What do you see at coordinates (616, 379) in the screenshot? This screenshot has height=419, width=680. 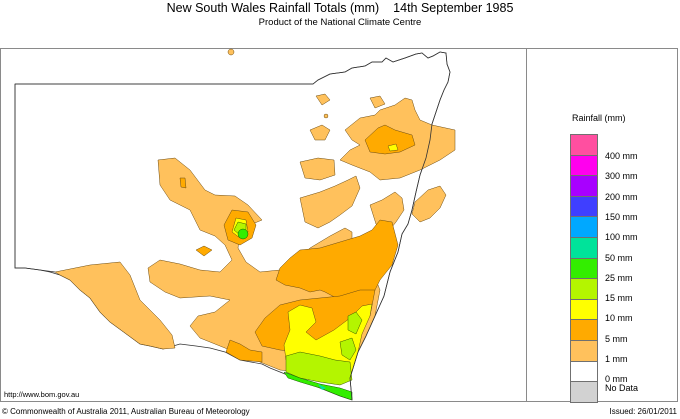 I see `legend-label: 0 mm` at bounding box center [616, 379].